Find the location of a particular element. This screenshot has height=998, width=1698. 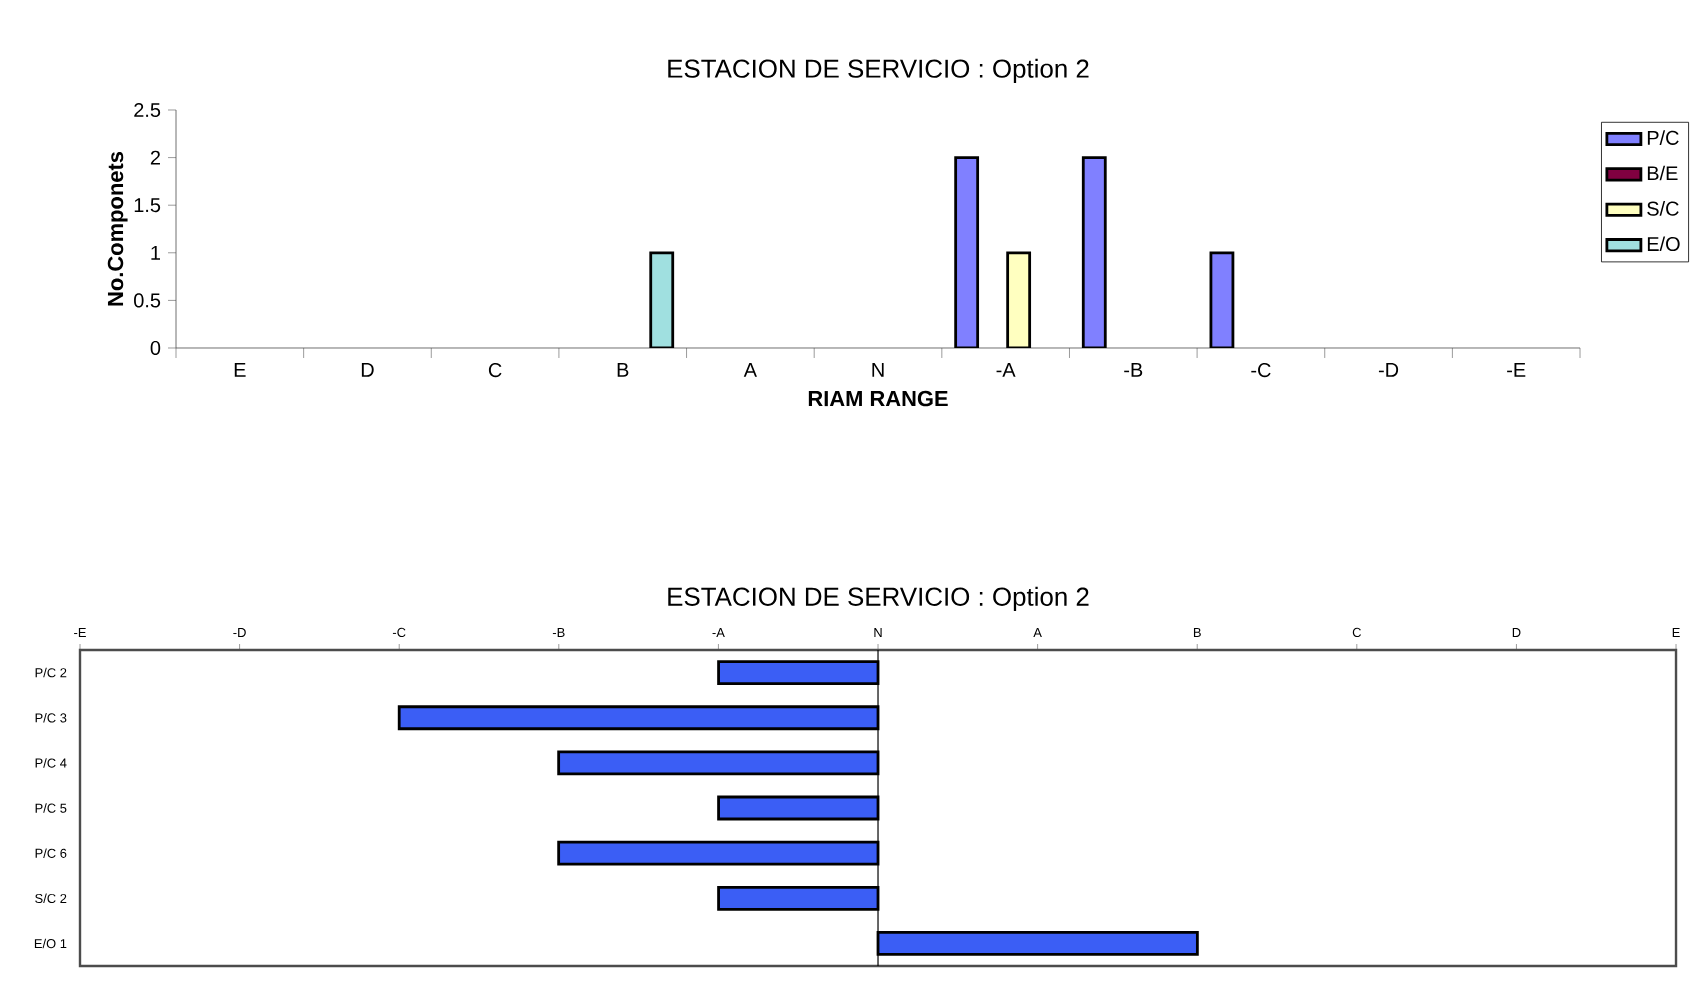

legend-label: S/C is located at coordinates (1663, 208).